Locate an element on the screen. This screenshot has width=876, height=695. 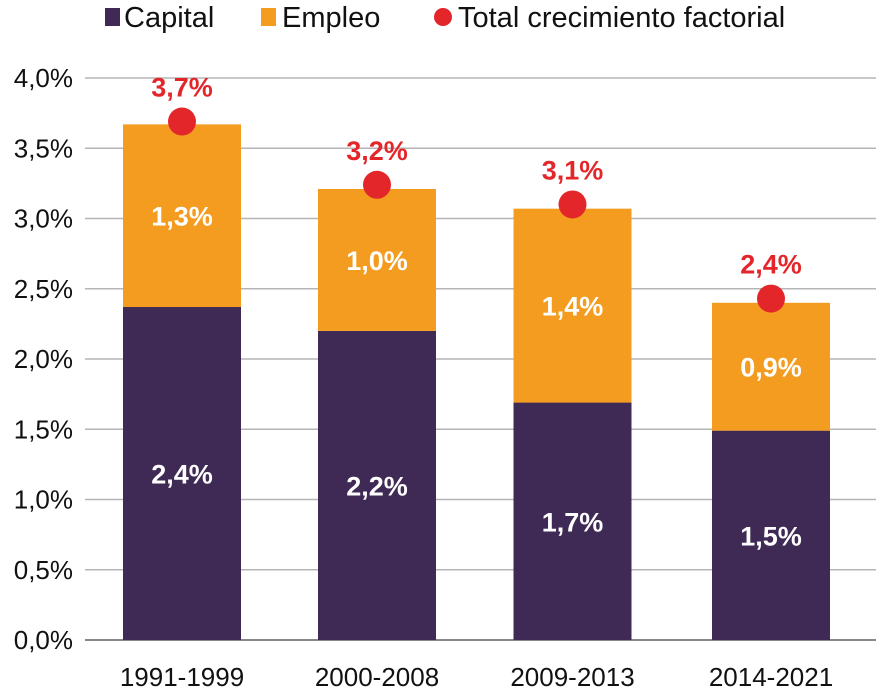
y-tick-label: 2,0% is located at coordinates (43, 359).